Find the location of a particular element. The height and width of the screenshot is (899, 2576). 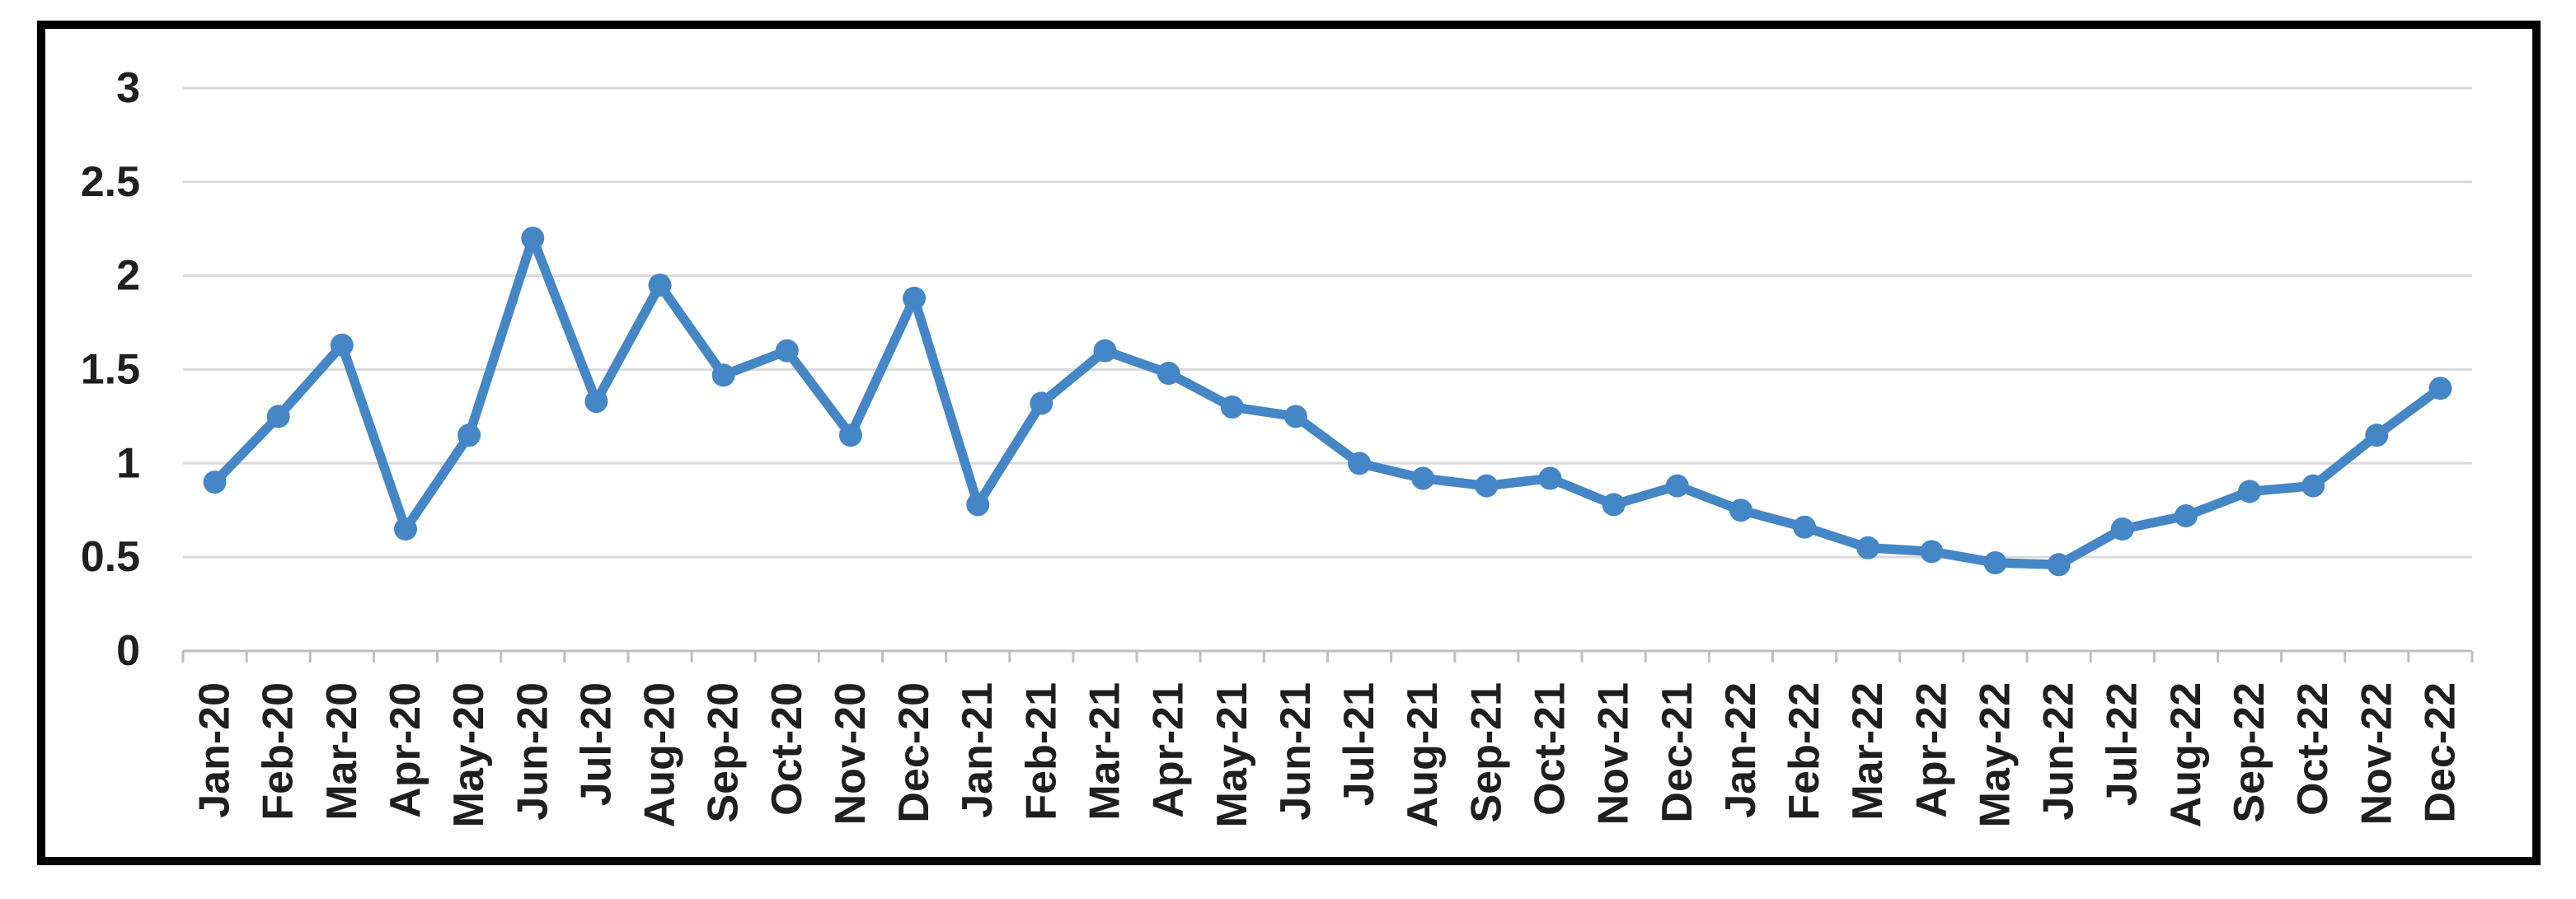

x-axis-tick-label: Jul-21 is located at coordinates (1359, 744).